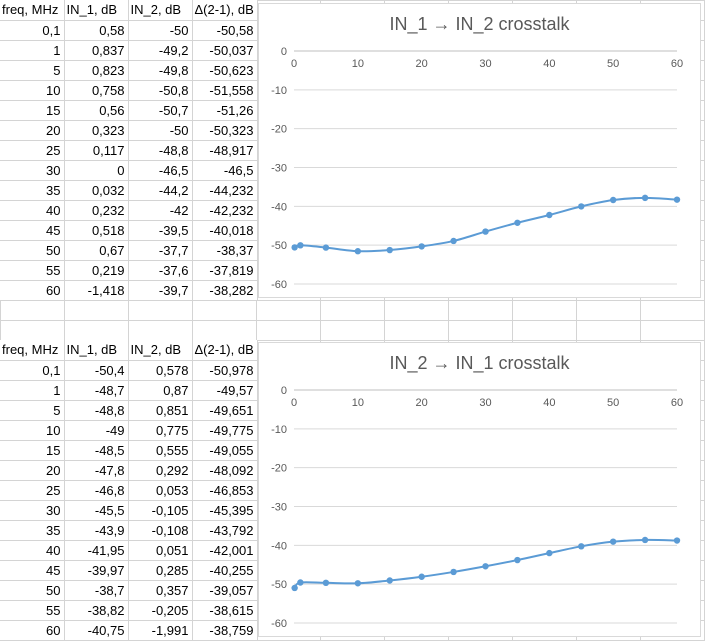 This screenshot has width=705, height=641. What do you see at coordinates (96, 470) in the screenshot?
I see `table-cell: -47,8` at bounding box center [96, 470].